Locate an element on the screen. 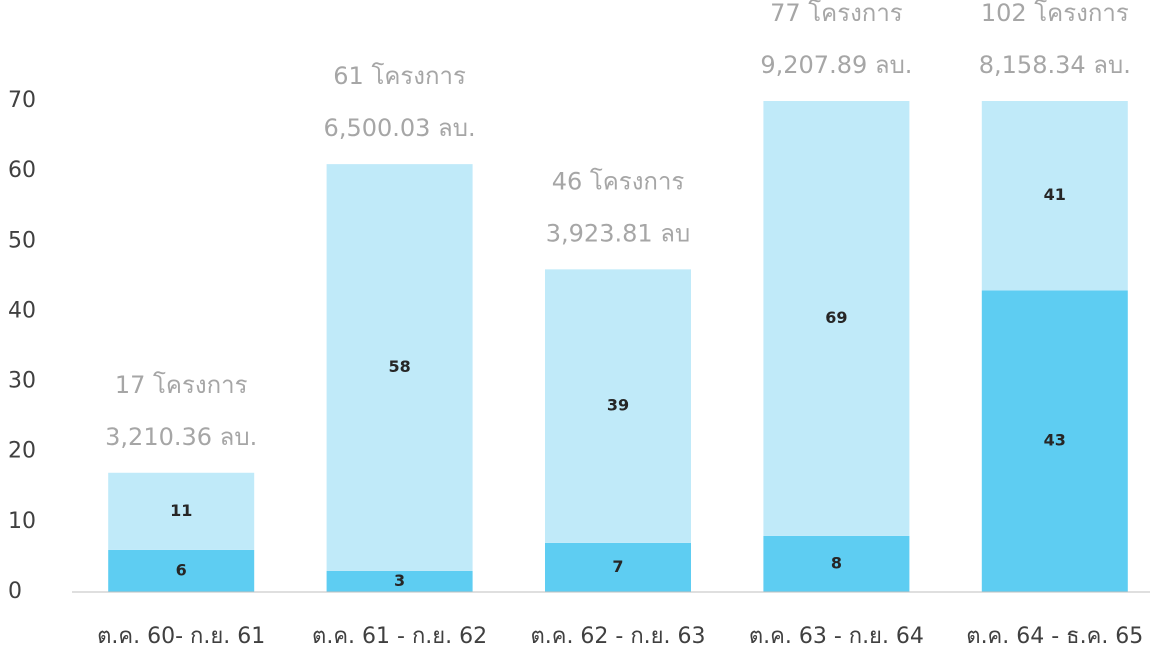 This screenshot has width=1164, height=653. y-tick-label: 50 is located at coordinates (22, 240).